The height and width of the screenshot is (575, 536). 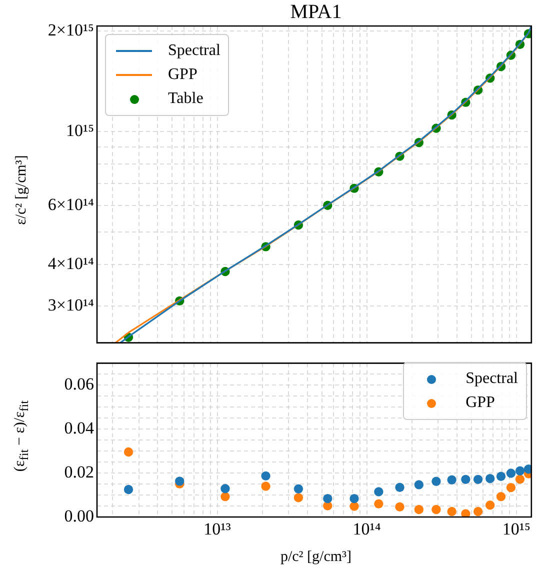 What do you see at coordinates (217, 529) in the screenshot?
I see `x-tick-label: 10¹³` at bounding box center [217, 529].